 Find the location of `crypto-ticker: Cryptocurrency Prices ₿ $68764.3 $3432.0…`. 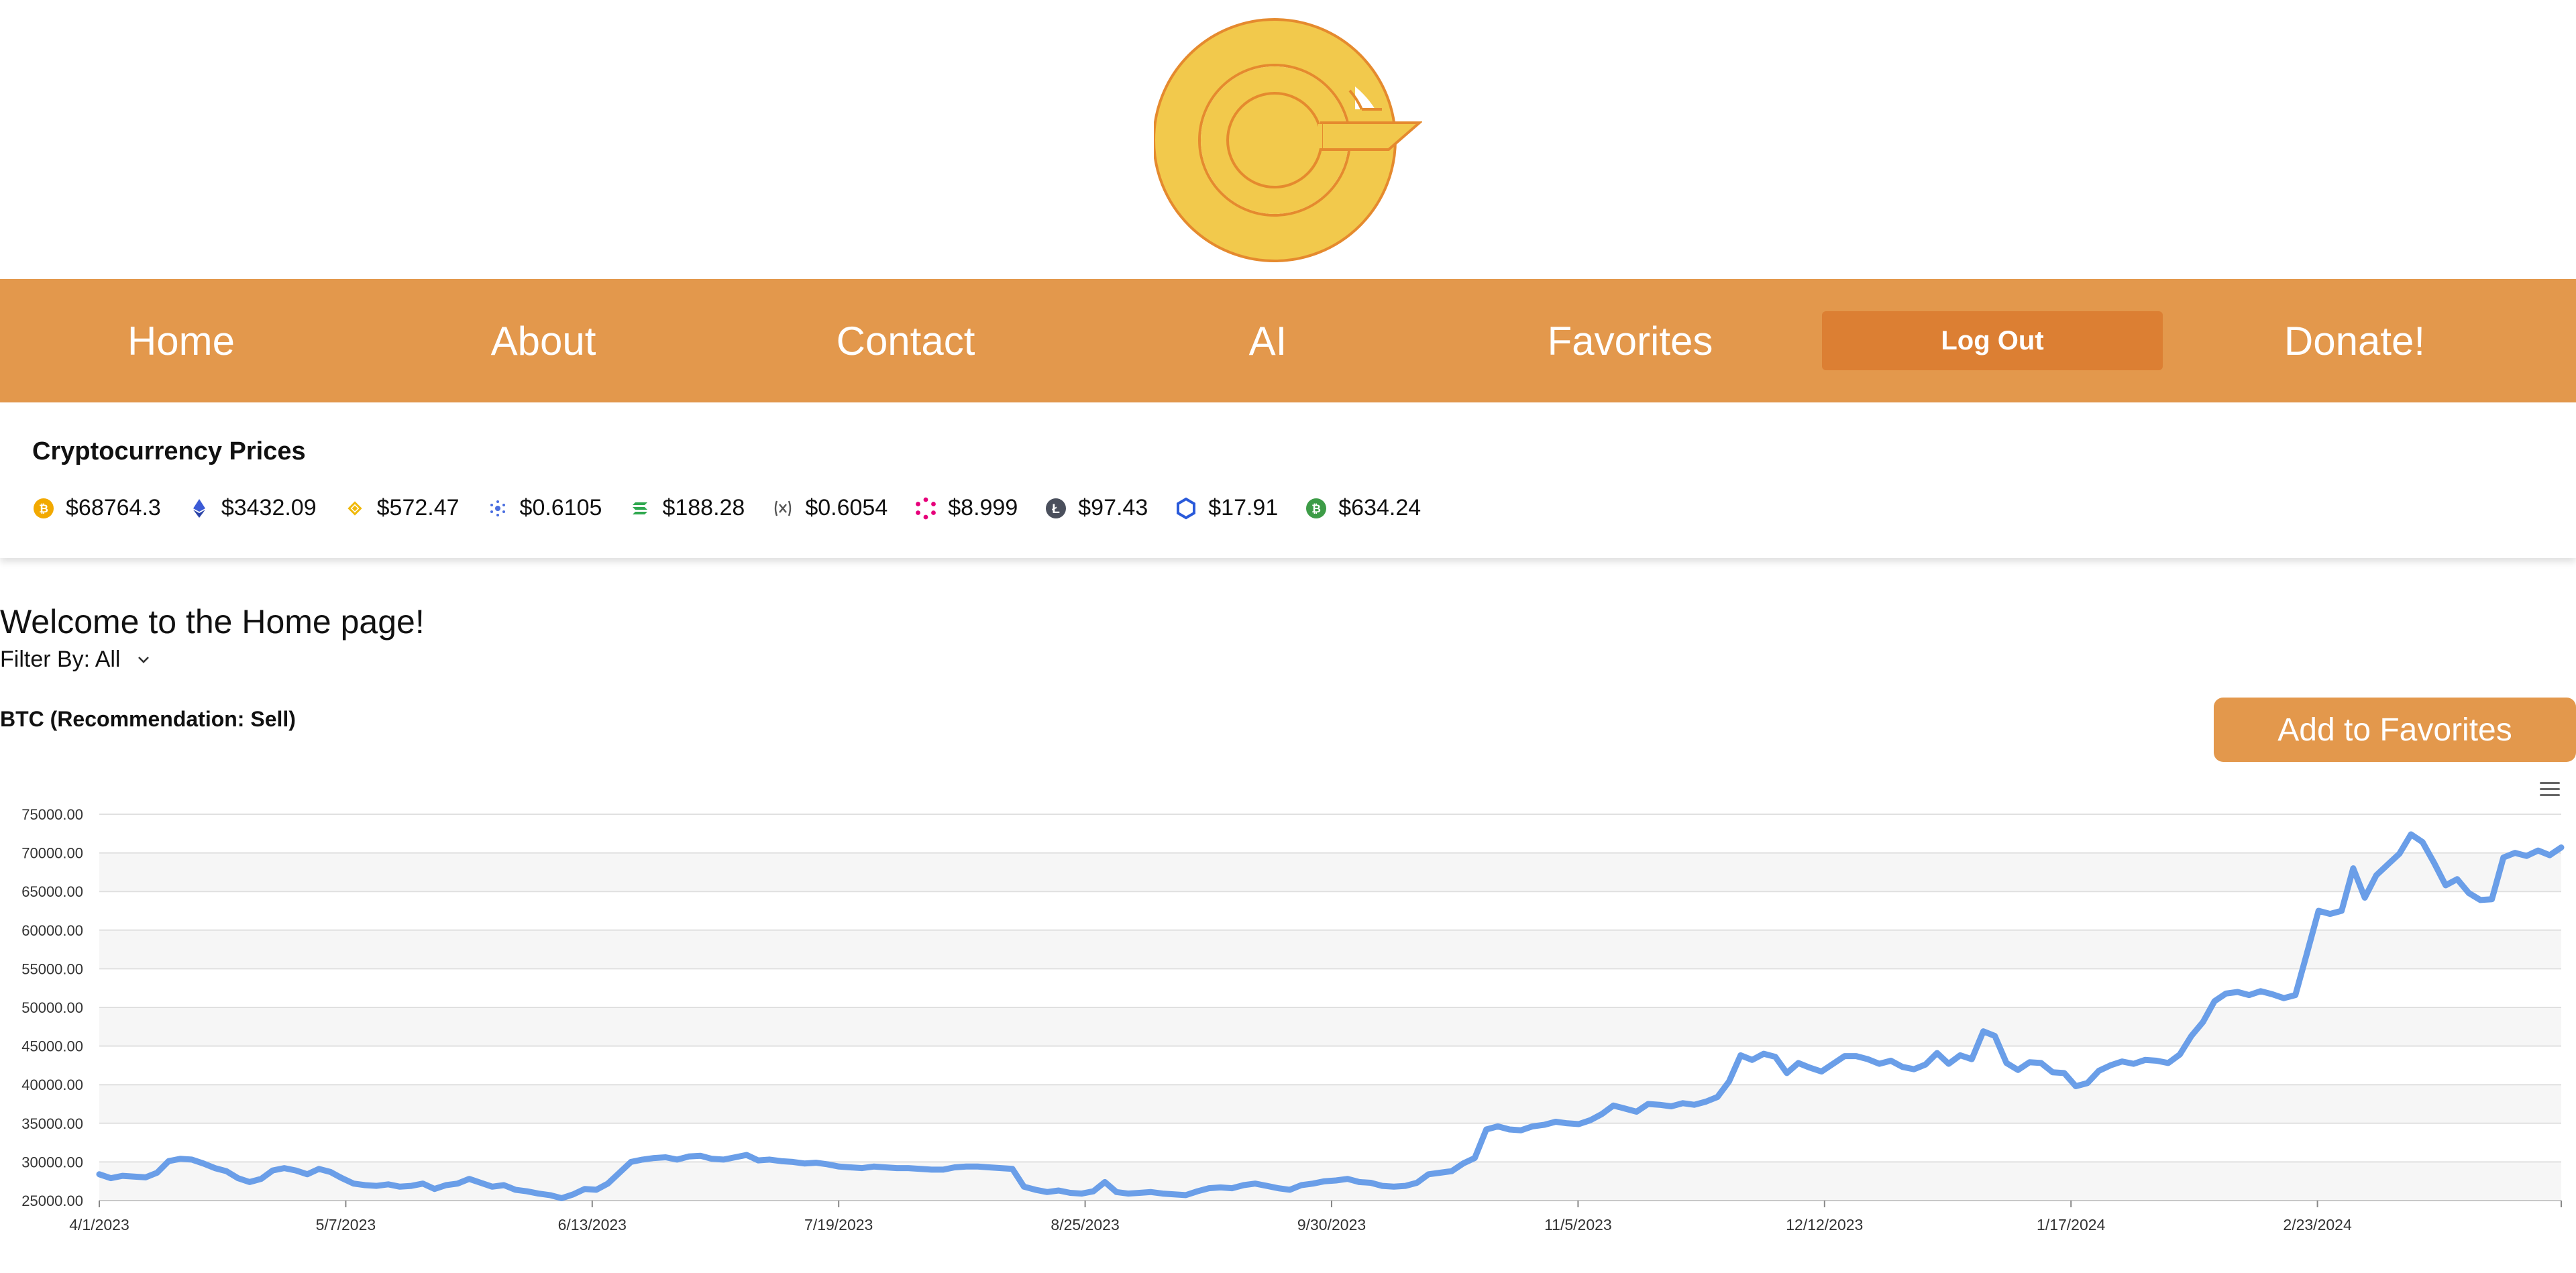

crypto-ticker: Cryptocurrency Prices ₿ $68764.3 $3432.0… is located at coordinates (1288, 480).